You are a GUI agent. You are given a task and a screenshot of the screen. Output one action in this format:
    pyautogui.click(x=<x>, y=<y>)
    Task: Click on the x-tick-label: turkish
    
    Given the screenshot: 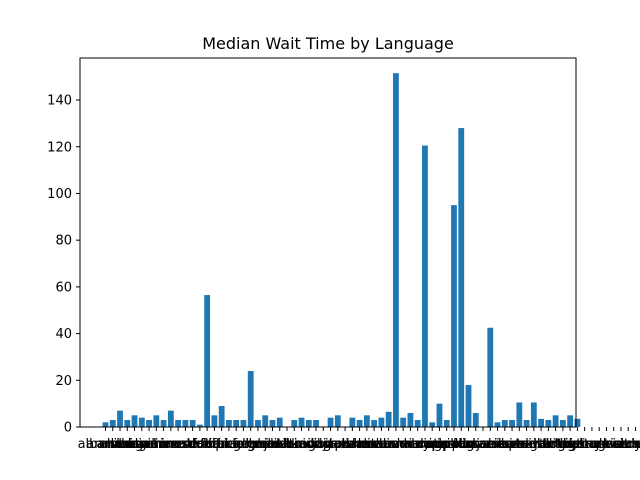 What is the action you would take?
    pyautogui.click(x=606, y=444)
    